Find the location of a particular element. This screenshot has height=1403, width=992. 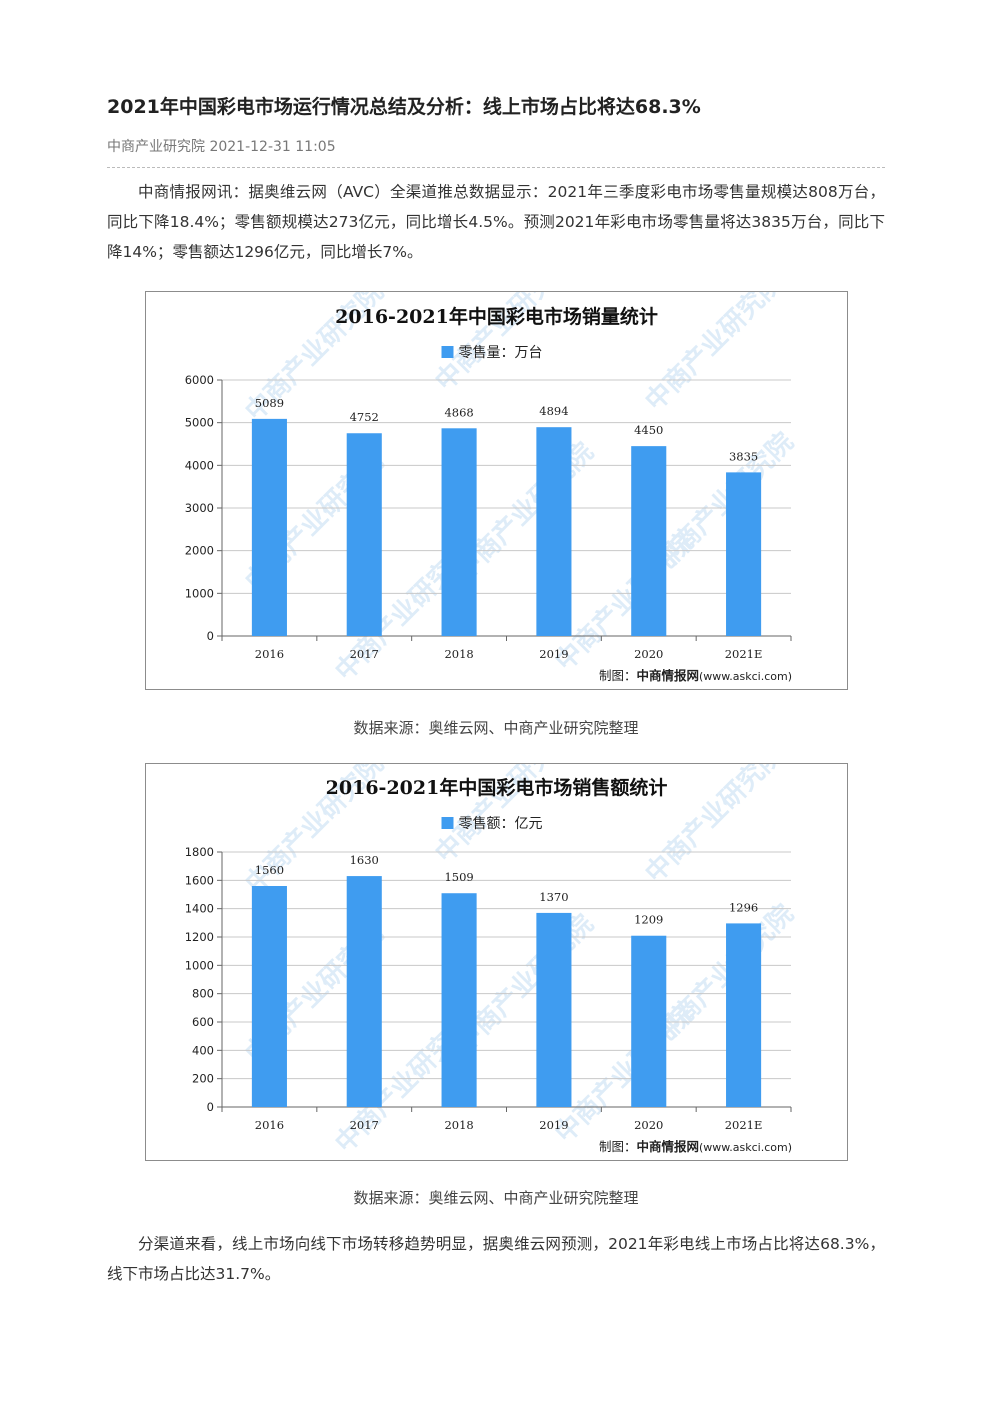

divider is located at coordinates (496, 167).